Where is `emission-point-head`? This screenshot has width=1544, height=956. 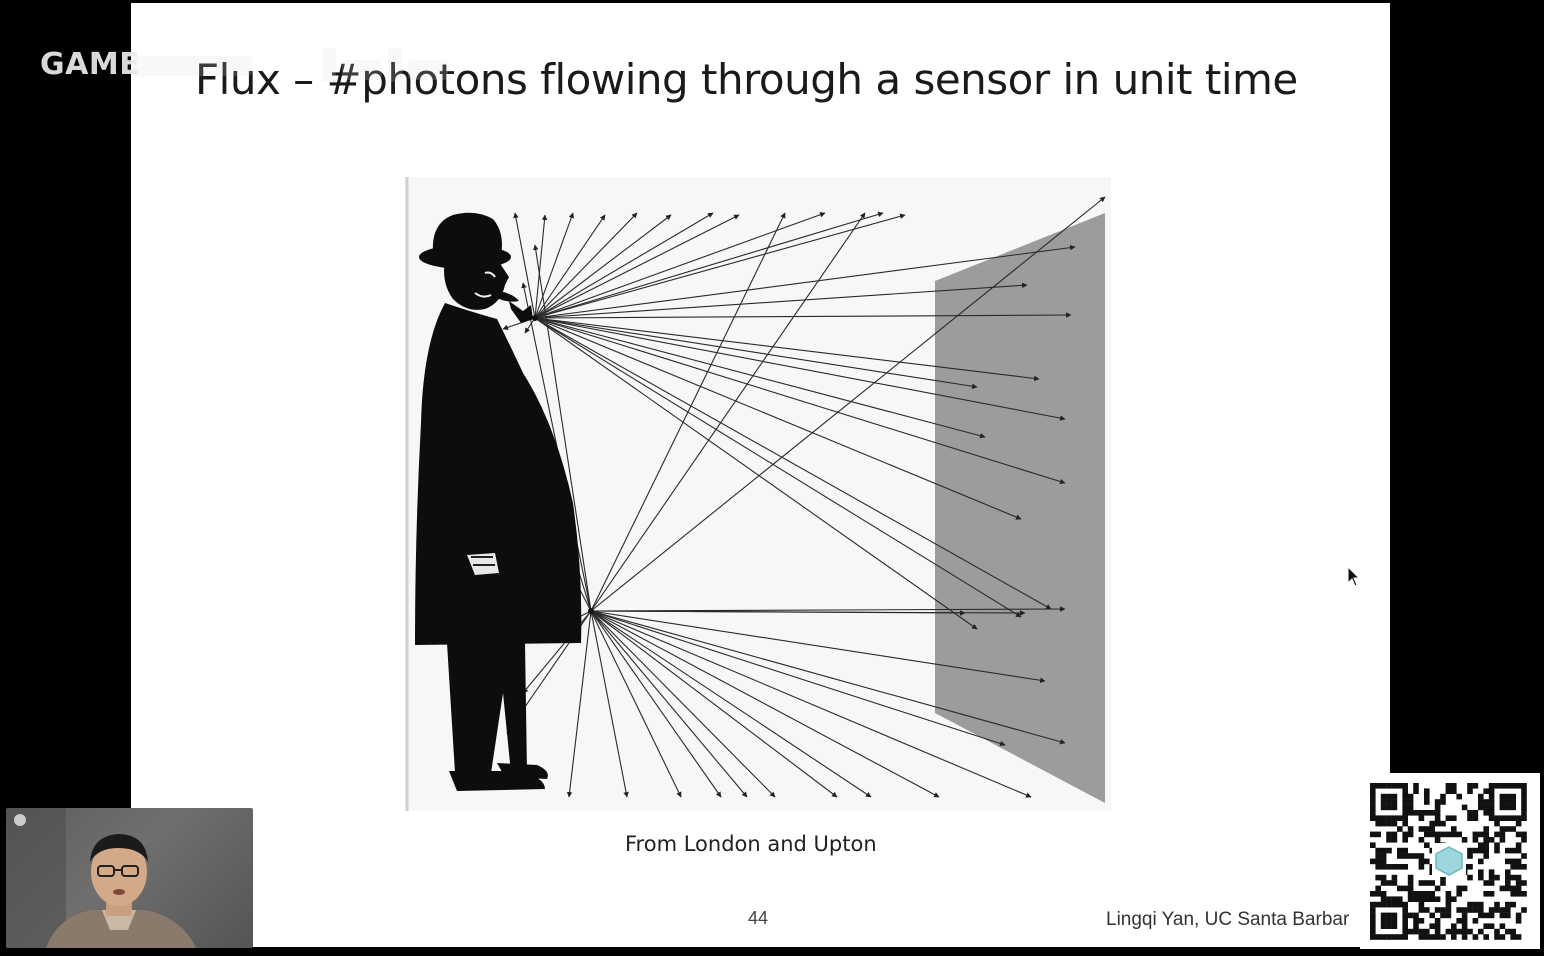 emission-point-head is located at coordinates (535, 318).